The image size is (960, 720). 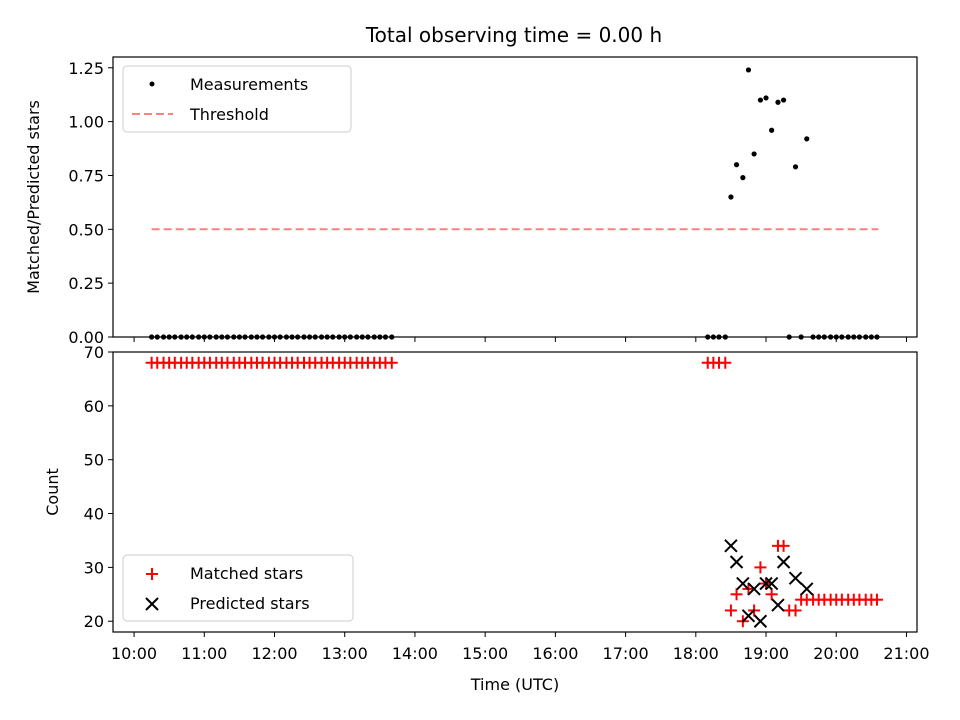 I want to click on legend-marker-matched, so click(x=152, y=574).